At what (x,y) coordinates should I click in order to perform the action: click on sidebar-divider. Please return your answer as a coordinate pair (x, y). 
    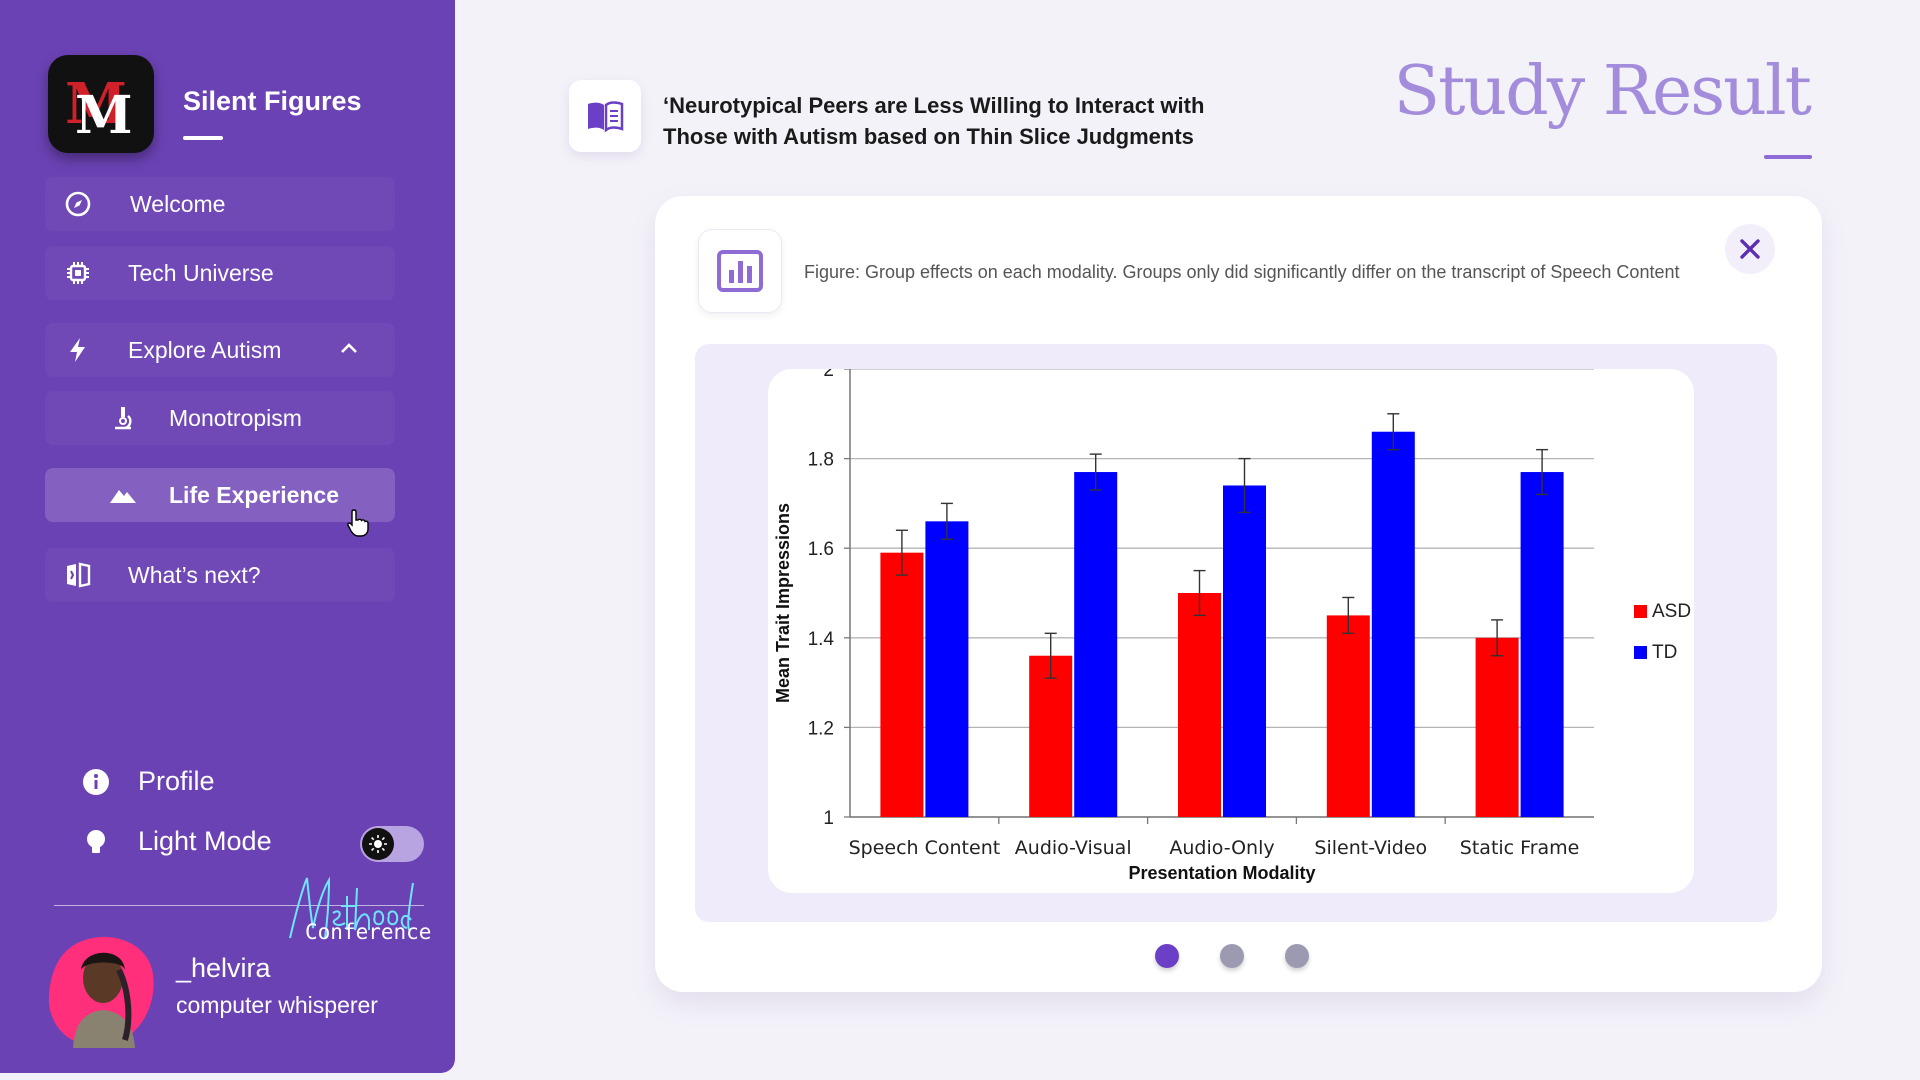
    Looking at the image, I should click on (239, 905).